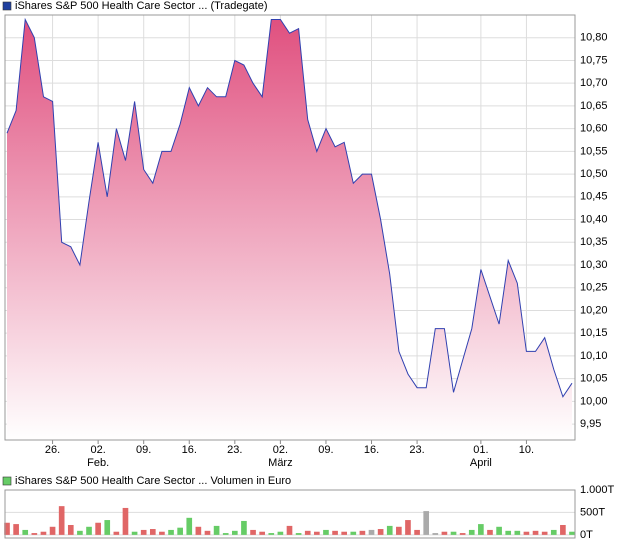  What do you see at coordinates (590, 424) in the screenshot?
I see `y-tick-label: 9,95` at bounding box center [590, 424].